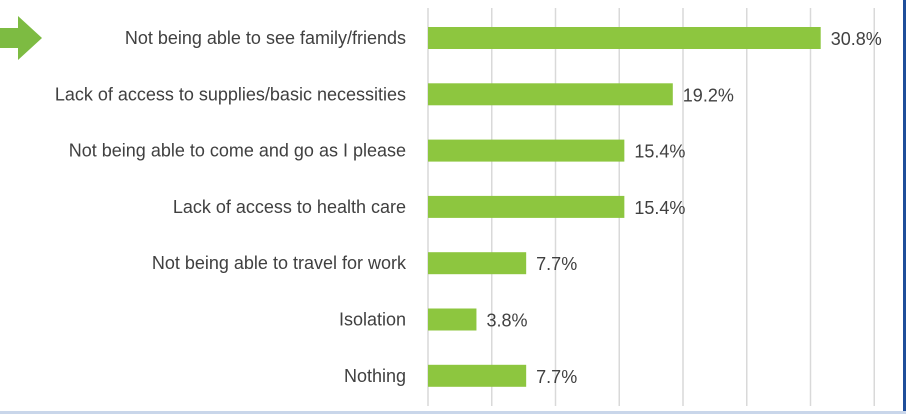 This screenshot has height=414, width=906. I want to click on right-border, so click(904, 207).